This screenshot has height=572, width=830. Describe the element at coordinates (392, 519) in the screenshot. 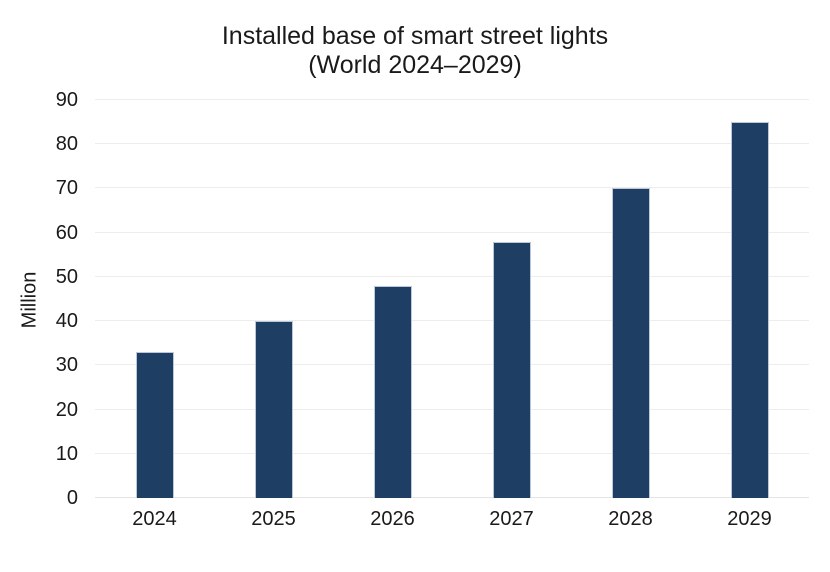

I see `x-tick-label-2026: 2026` at that location.